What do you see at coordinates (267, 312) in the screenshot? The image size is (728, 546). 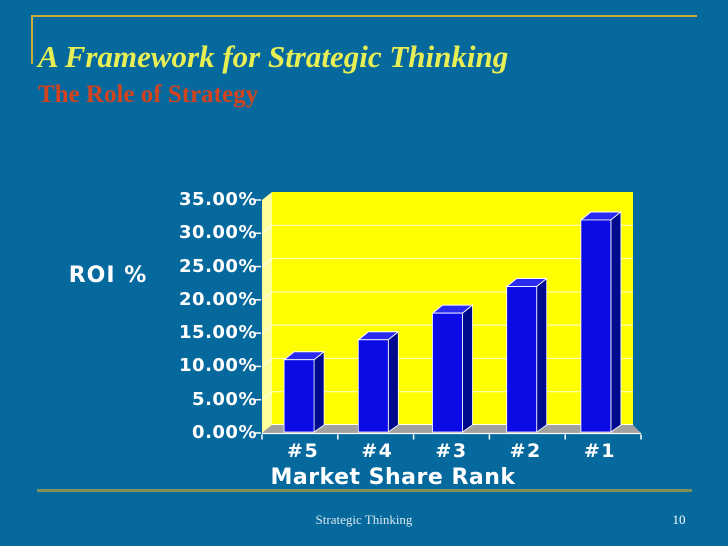 I see `plot-side-wall` at bounding box center [267, 312].